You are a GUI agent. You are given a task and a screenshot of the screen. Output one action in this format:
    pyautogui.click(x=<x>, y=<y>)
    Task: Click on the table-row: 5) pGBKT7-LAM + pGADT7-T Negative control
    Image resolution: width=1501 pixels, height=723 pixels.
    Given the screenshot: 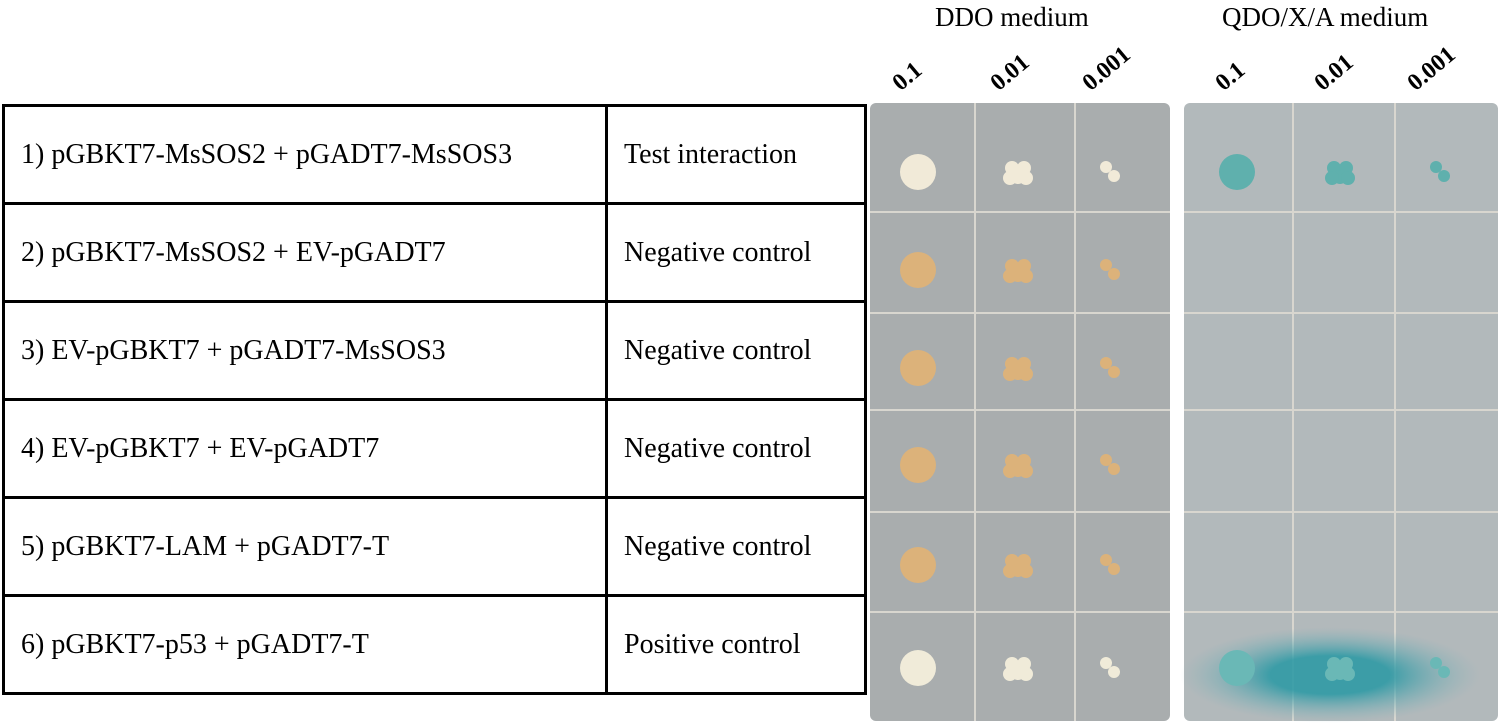 What is the action you would take?
    pyautogui.click(x=434, y=546)
    